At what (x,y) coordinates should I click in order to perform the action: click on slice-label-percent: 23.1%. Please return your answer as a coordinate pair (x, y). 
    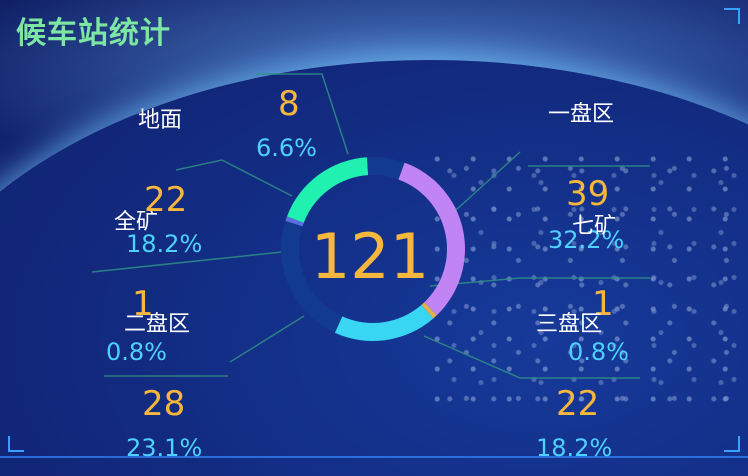
    Looking at the image, I should click on (164, 448).